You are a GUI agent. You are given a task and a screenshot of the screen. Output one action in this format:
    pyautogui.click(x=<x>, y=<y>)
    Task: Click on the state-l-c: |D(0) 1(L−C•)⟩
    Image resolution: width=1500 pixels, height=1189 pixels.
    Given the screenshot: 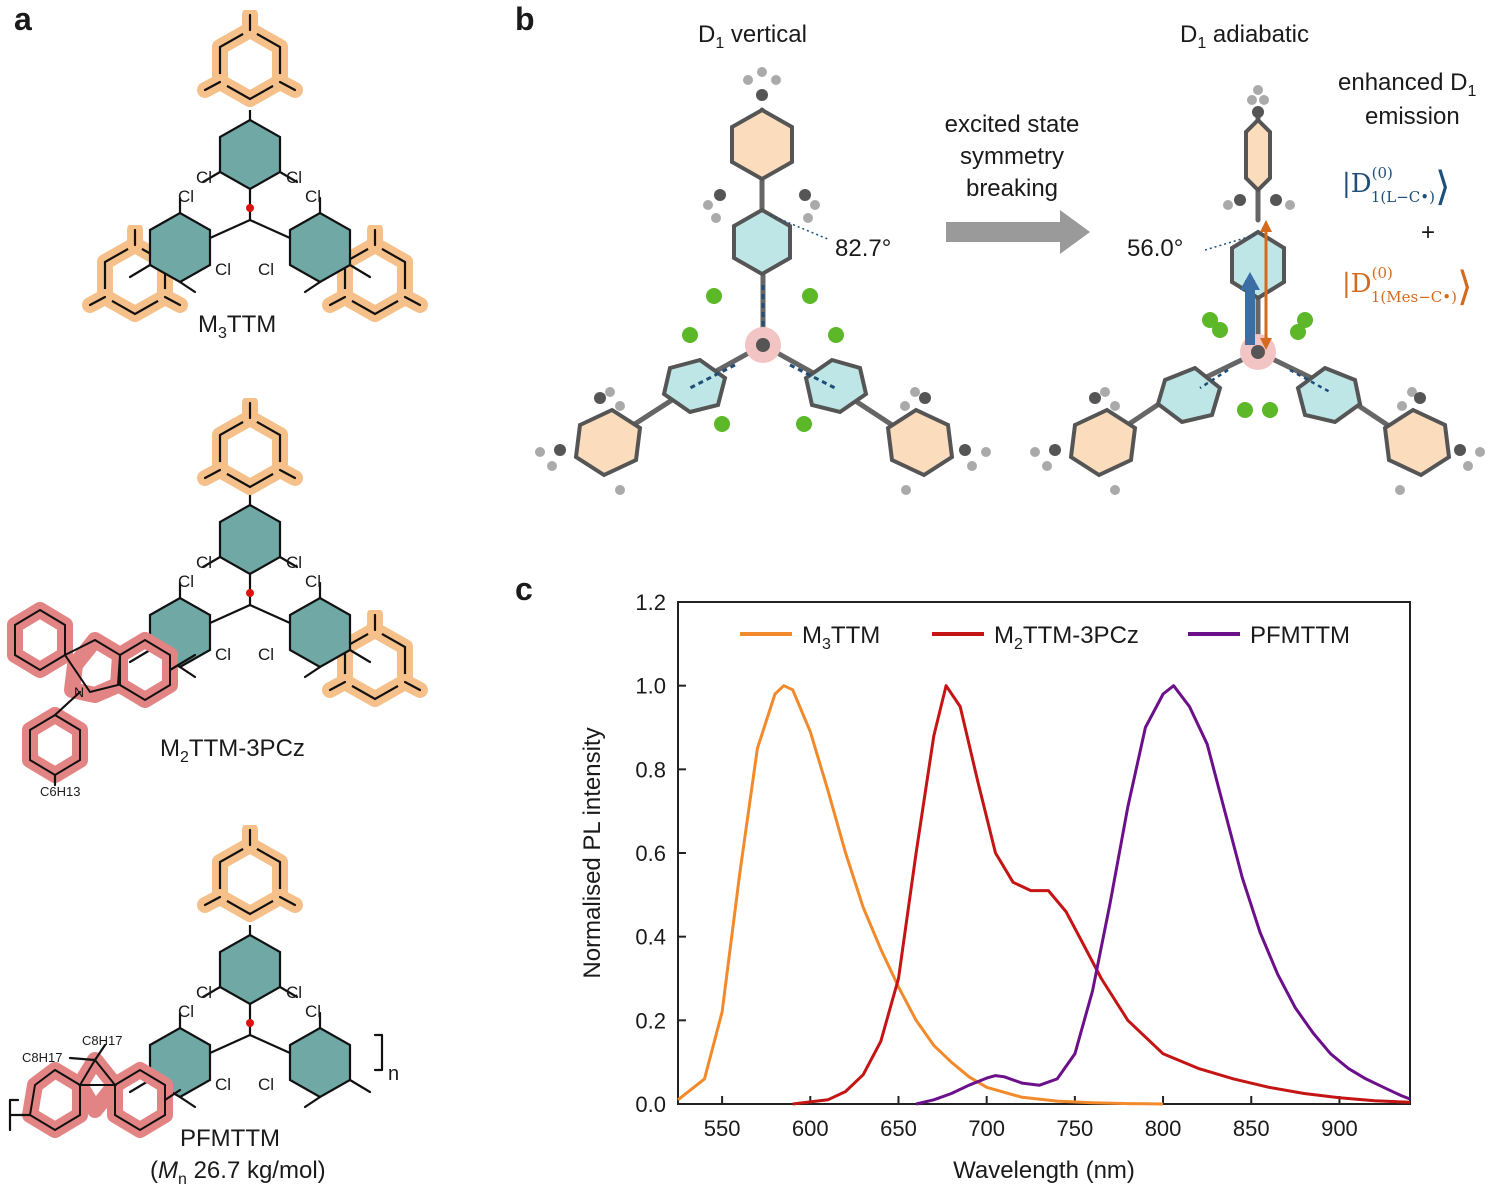 What is the action you would take?
    pyautogui.click(x=1396, y=187)
    